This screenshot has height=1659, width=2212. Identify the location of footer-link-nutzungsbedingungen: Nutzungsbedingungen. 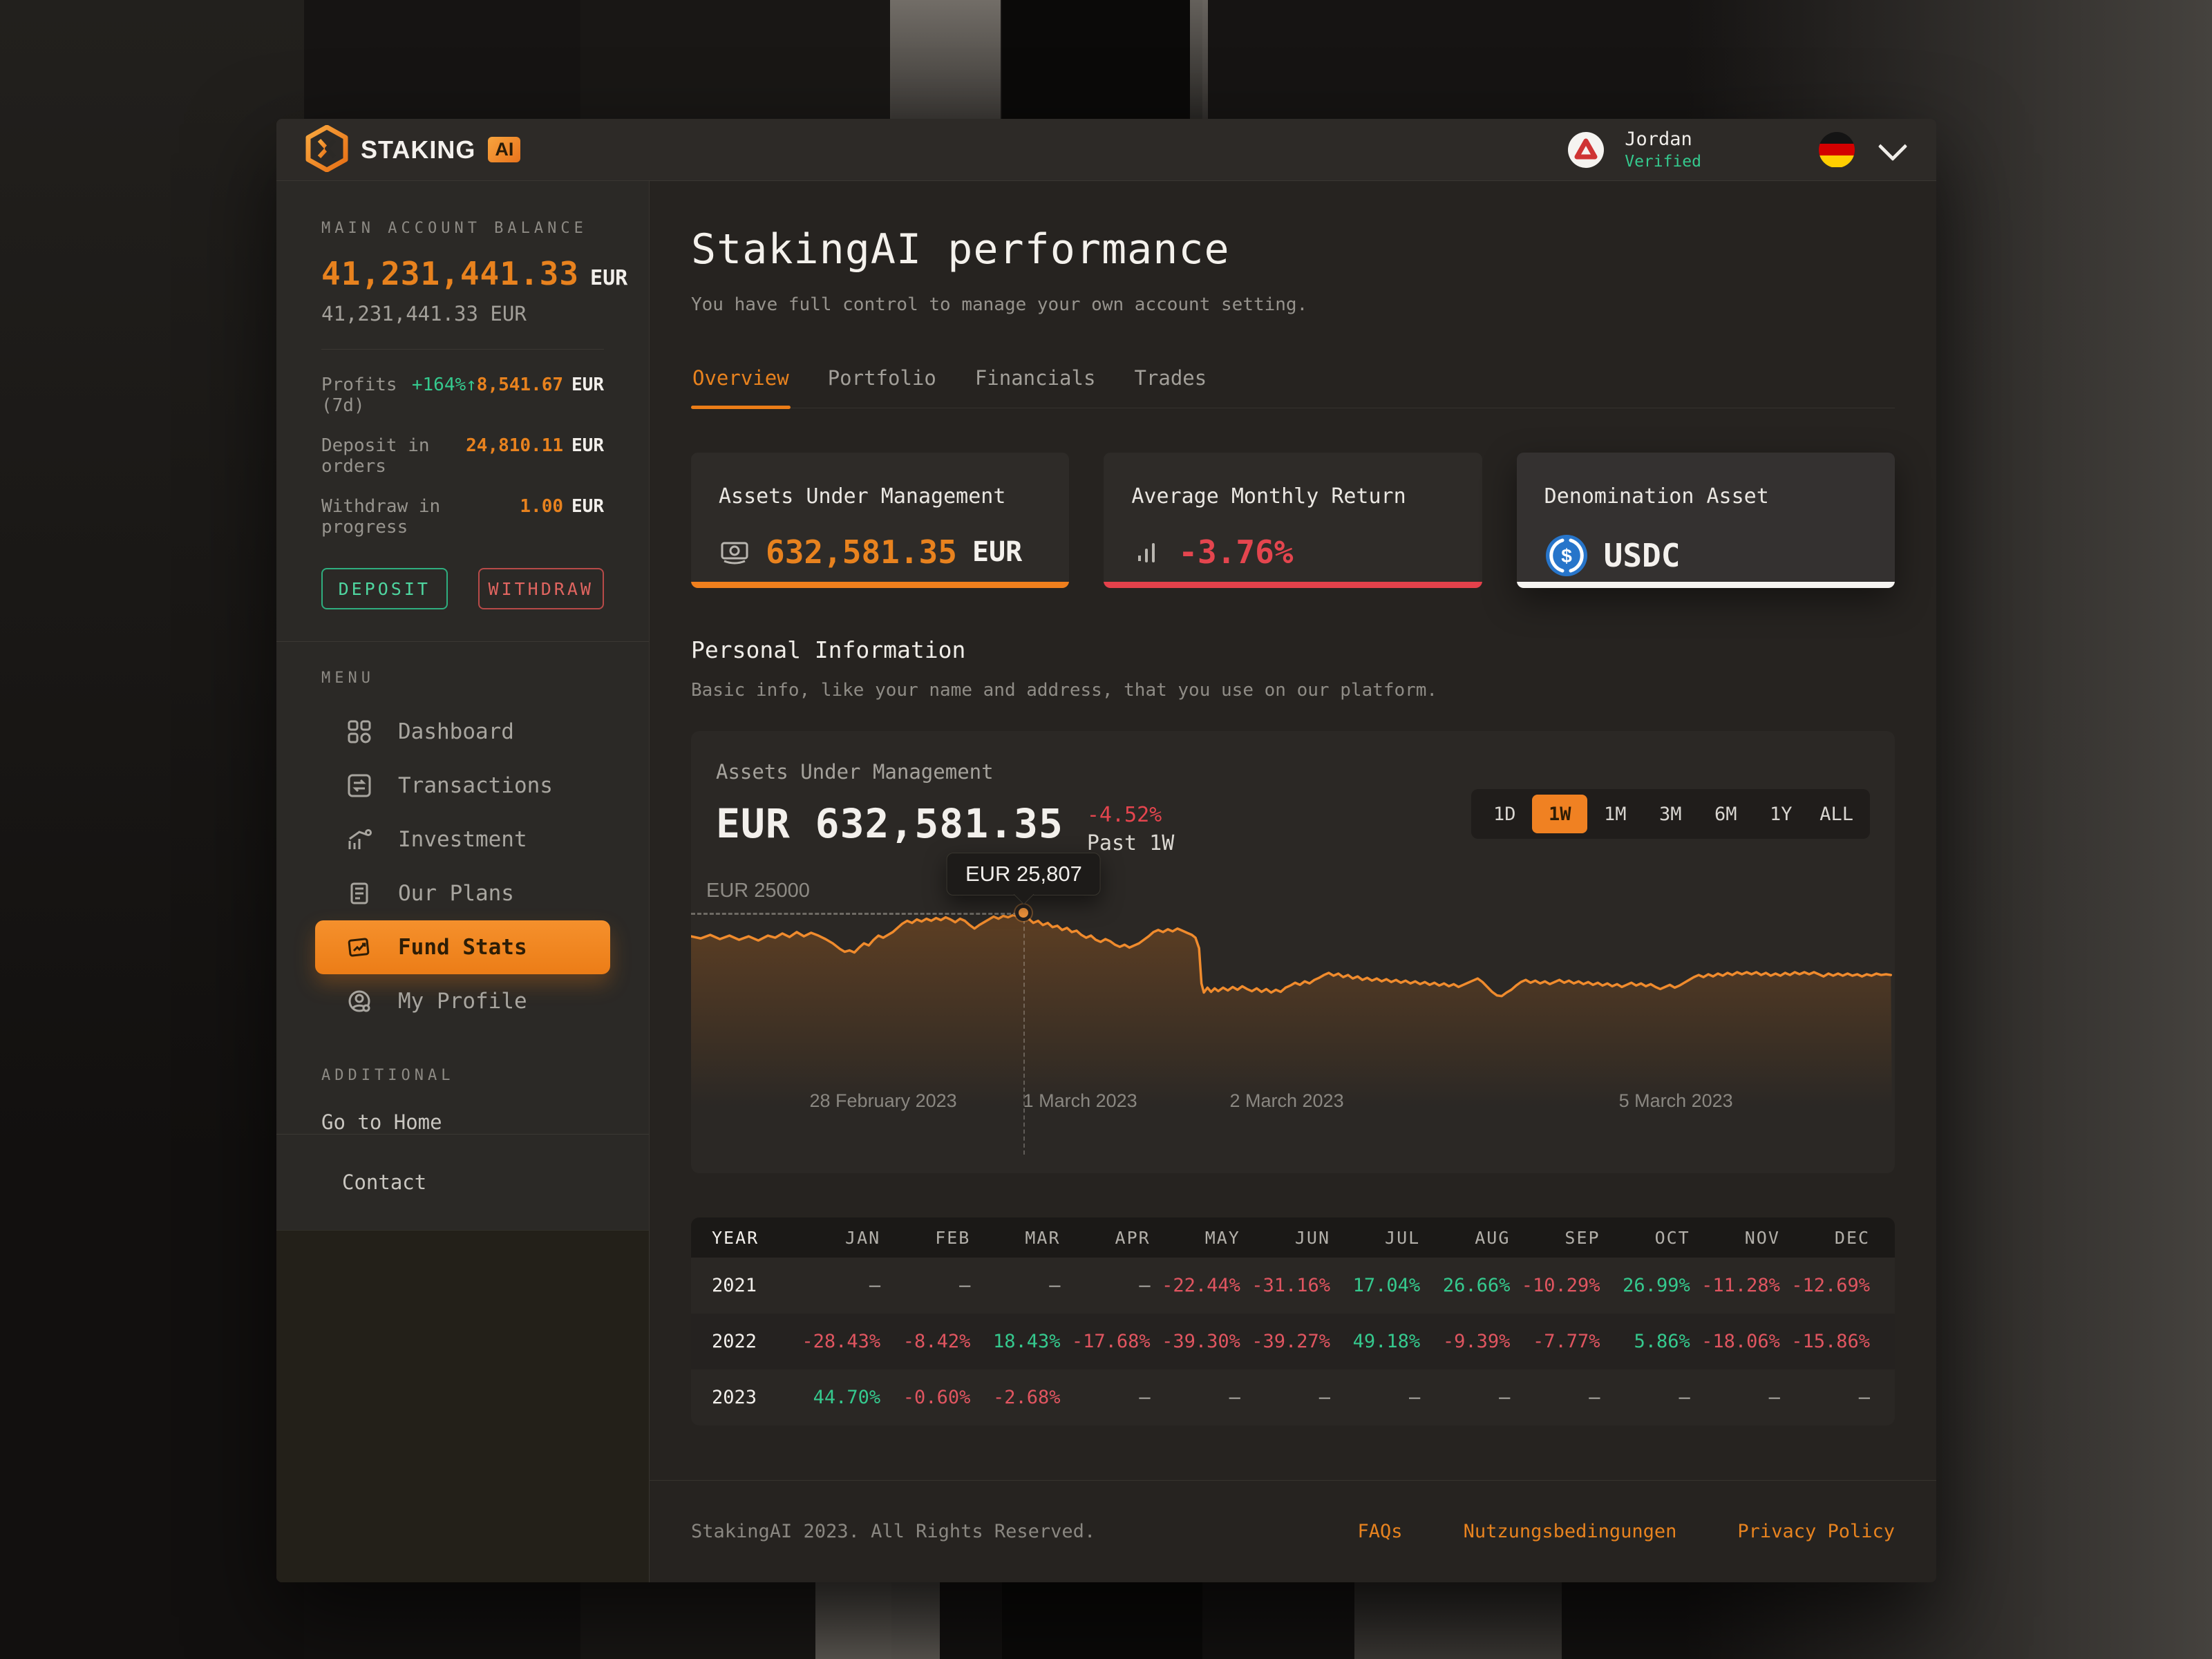
(1570, 1531).